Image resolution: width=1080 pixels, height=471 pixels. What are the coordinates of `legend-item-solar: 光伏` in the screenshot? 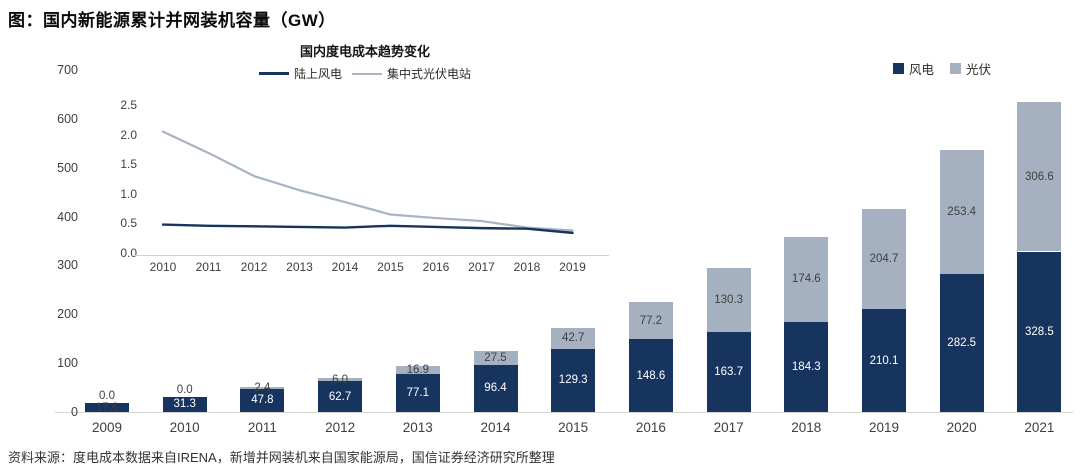 It's located at (970, 68).